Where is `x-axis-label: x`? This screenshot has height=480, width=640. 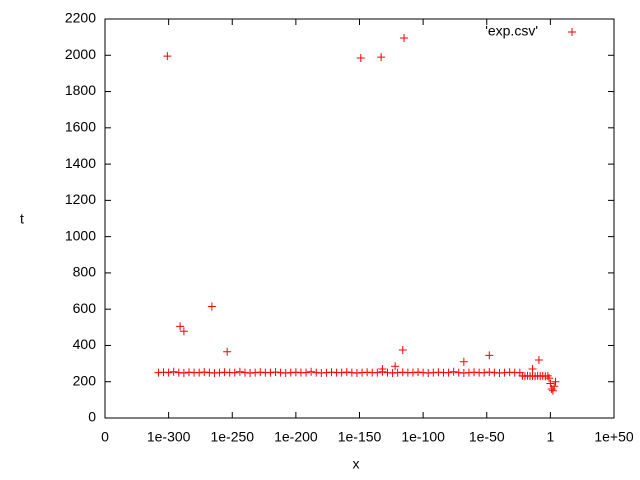 x-axis-label: x is located at coordinates (356, 464).